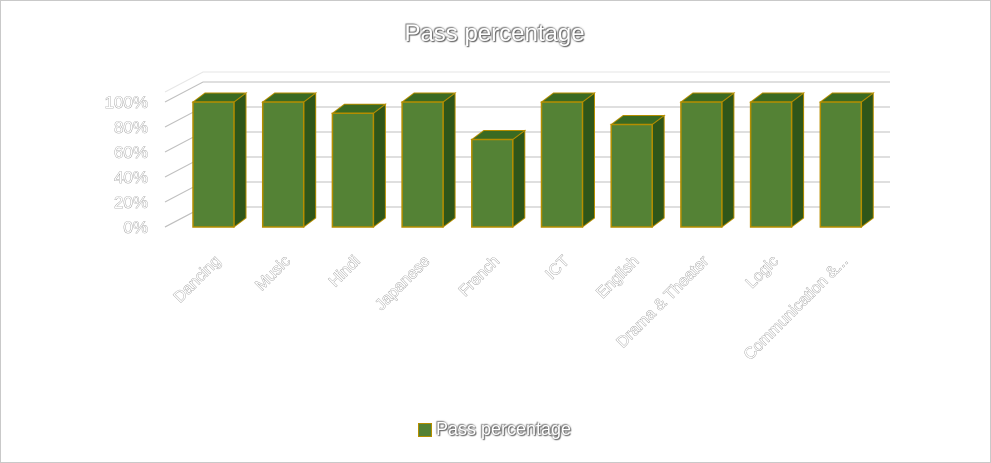 This screenshot has width=991, height=463. Describe the element at coordinates (273, 274) in the screenshot. I see `x-tick-label: Music` at that location.